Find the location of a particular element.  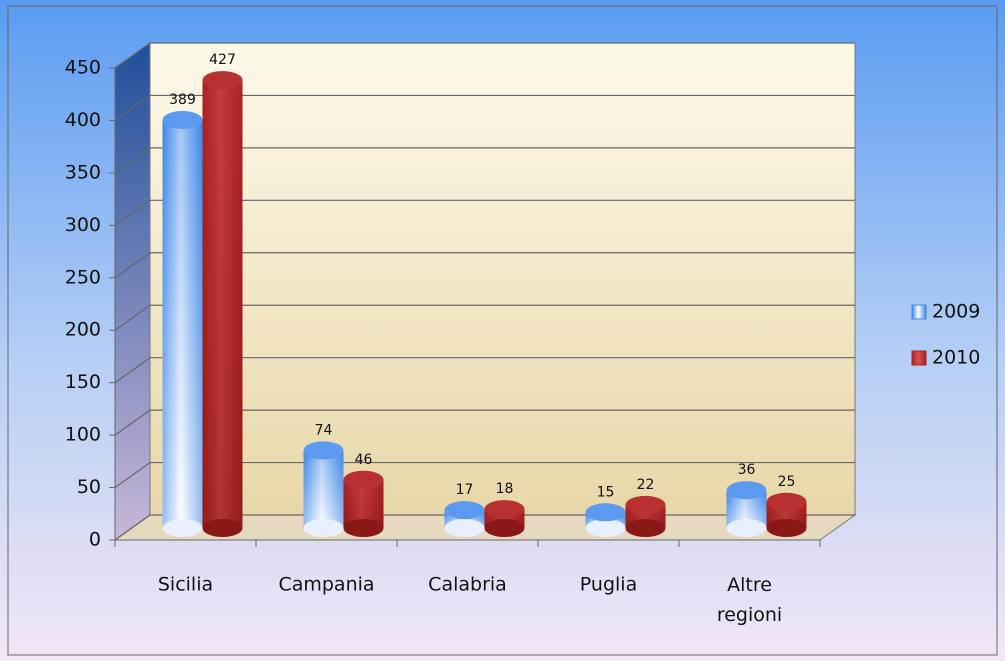

y-tick-label: 200 is located at coordinates (83, 330).